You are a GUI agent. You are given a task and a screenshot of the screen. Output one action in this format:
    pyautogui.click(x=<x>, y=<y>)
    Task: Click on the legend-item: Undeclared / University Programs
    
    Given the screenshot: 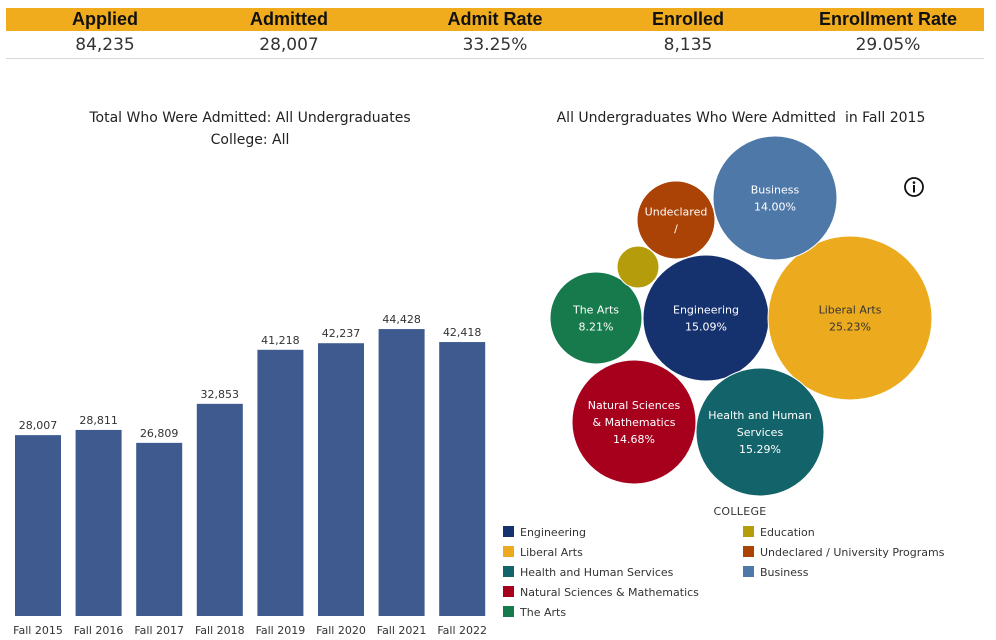 What is the action you would take?
    pyautogui.click(x=843, y=553)
    